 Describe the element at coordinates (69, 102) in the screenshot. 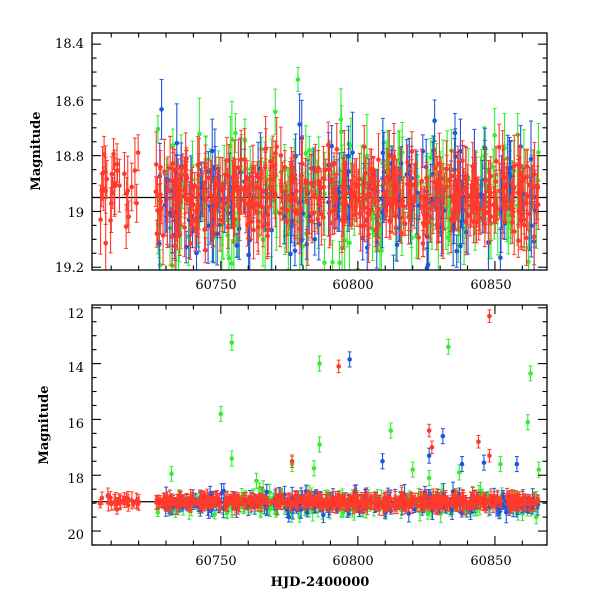

I see `top-y-tick-label-1: 18.6` at that location.